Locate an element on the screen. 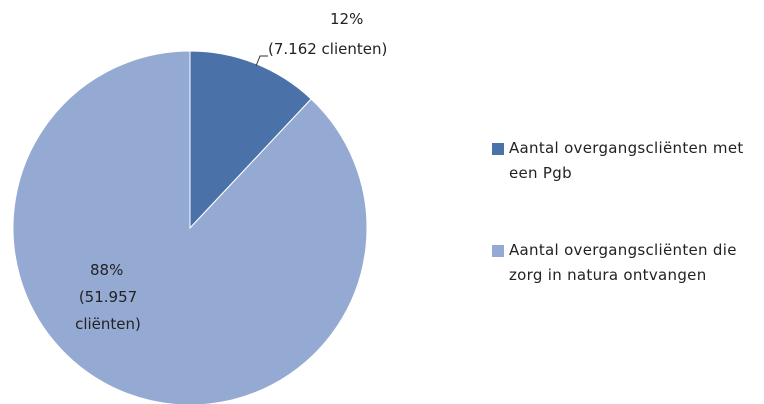 This screenshot has height=404, width=764. count-label: (7.162 clienten) is located at coordinates (328, 49).